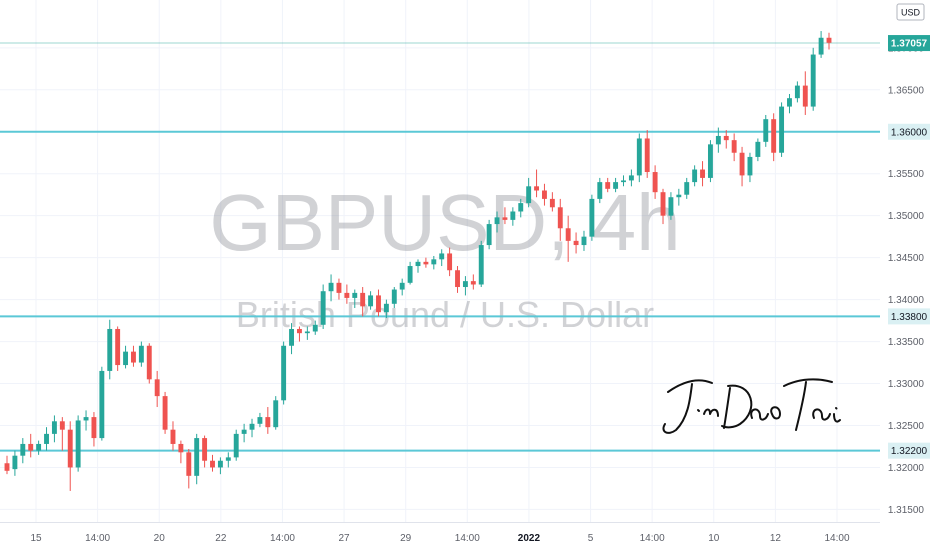  What do you see at coordinates (906, 426) in the screenshot?
I see `price-tick-label: 1.32500` at bounding box center [906, 426].